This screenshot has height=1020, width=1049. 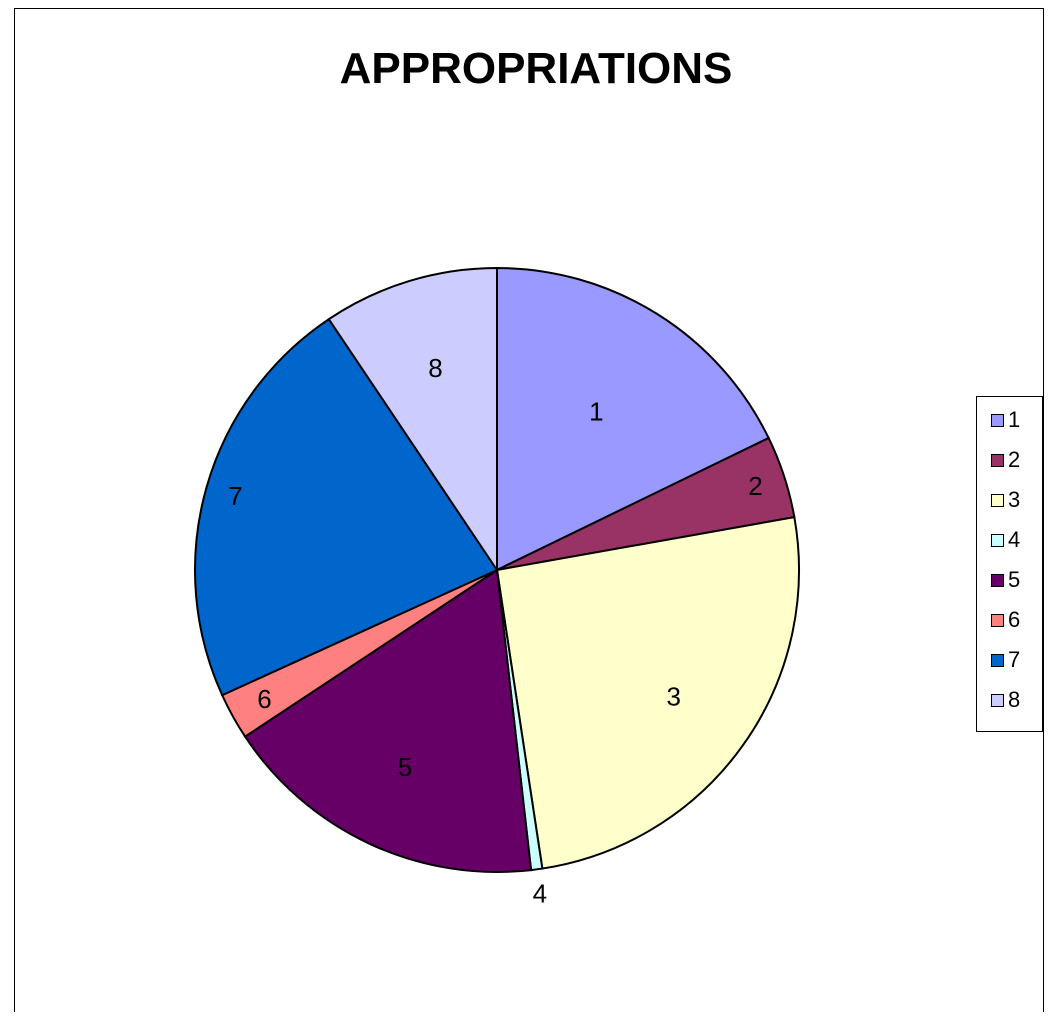 What do you see at coordinates (235, 496) in the screenshot?
I see `pie-slice-label-7: 7` at bounding box center [235, 496].